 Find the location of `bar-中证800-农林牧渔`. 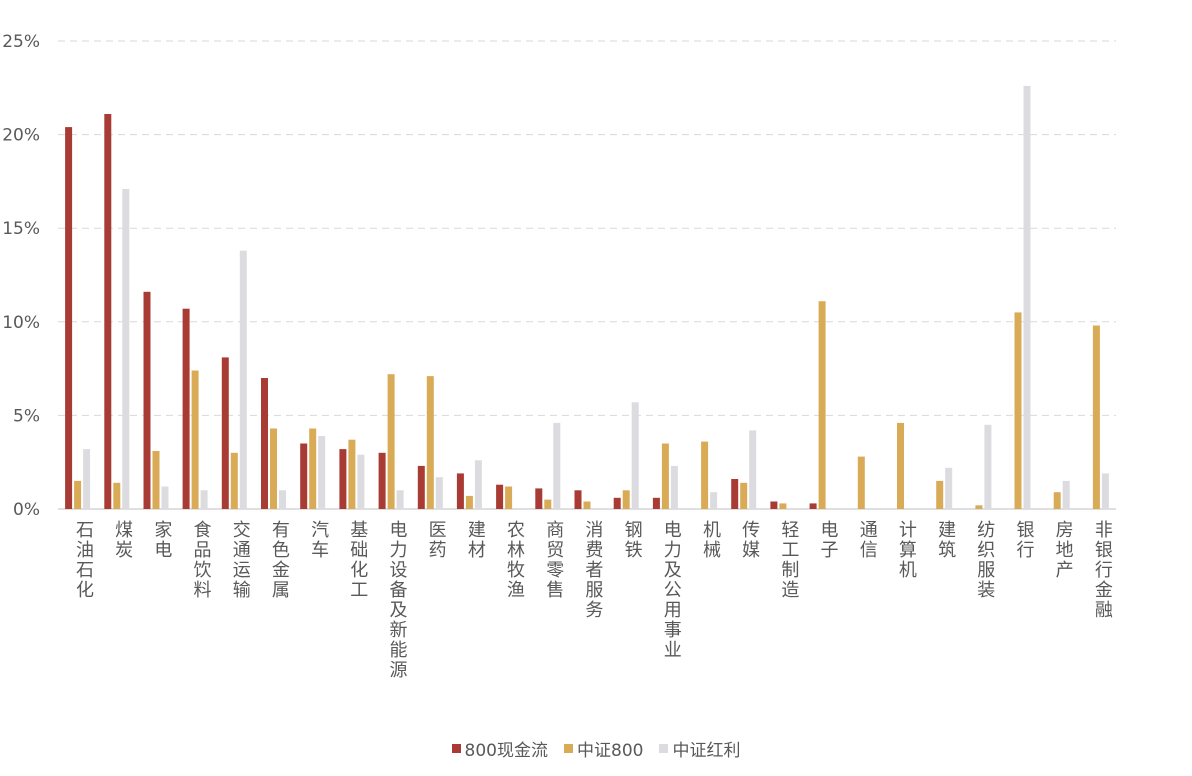

bar-中证800-农林牧渔 is located at coordinates (509, 498).